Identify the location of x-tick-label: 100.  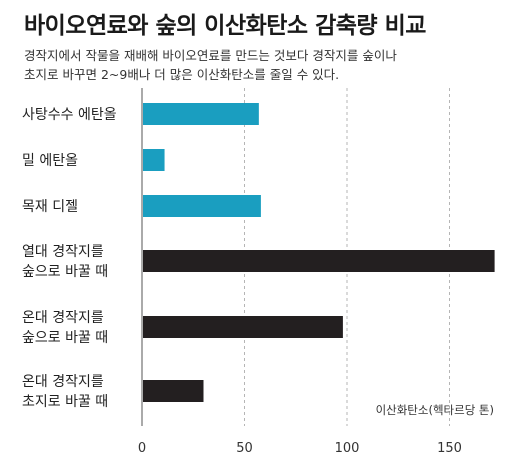
(347, 448).